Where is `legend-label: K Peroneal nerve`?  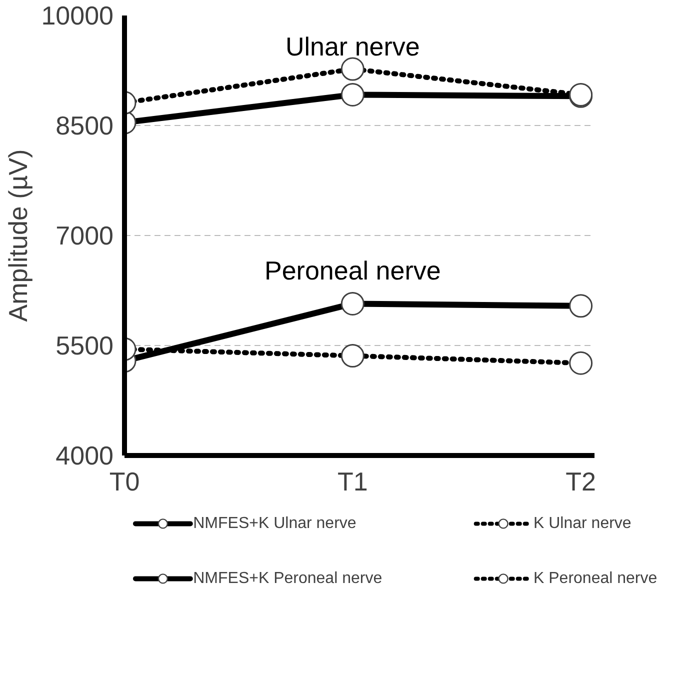 legend-label: K Peroneal nerve is located at coordinates (596, 579).